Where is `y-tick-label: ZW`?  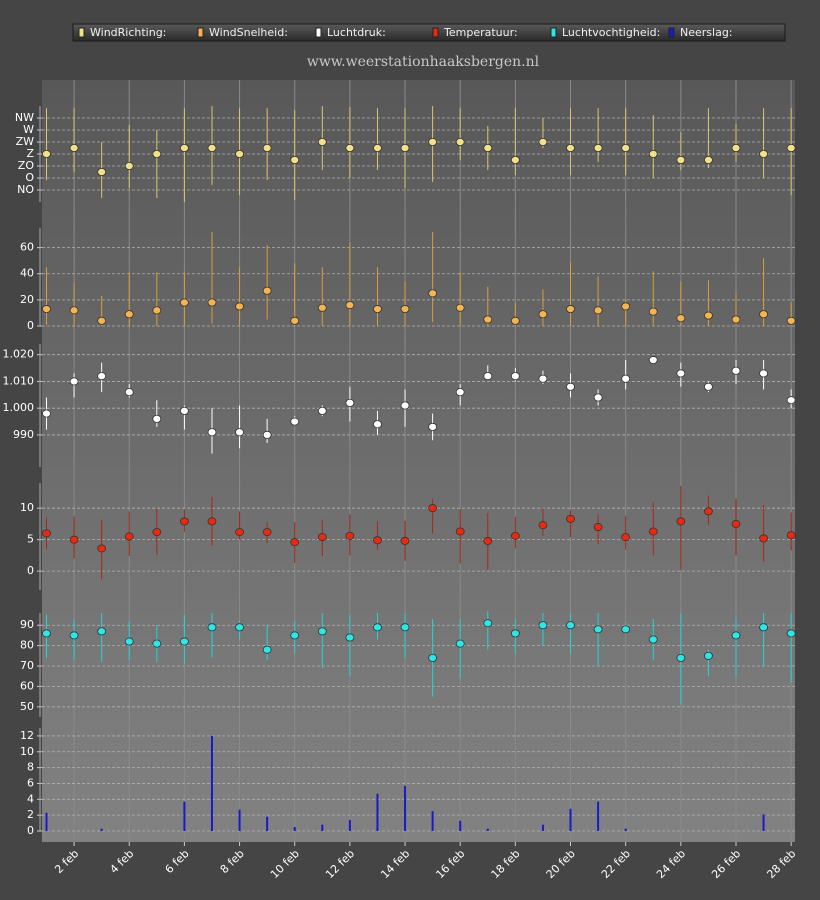
y-tick-label: ZW is located at coordinates (25, 141).